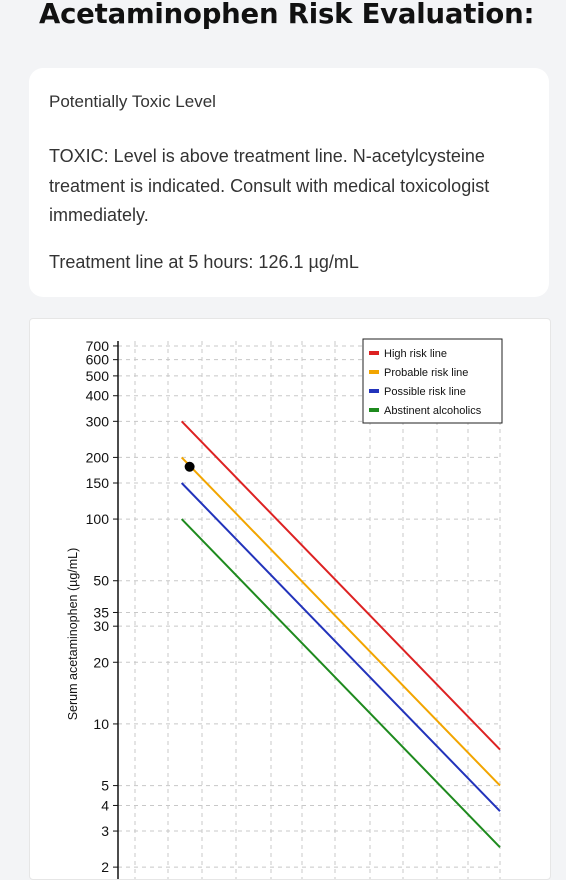 Image resolution: width=566 pixels, height=880 pixels. Describe the element at coordinates (433, 411) in the screenshot. I see `legend-label: Abstinent alcoholics` at that location.